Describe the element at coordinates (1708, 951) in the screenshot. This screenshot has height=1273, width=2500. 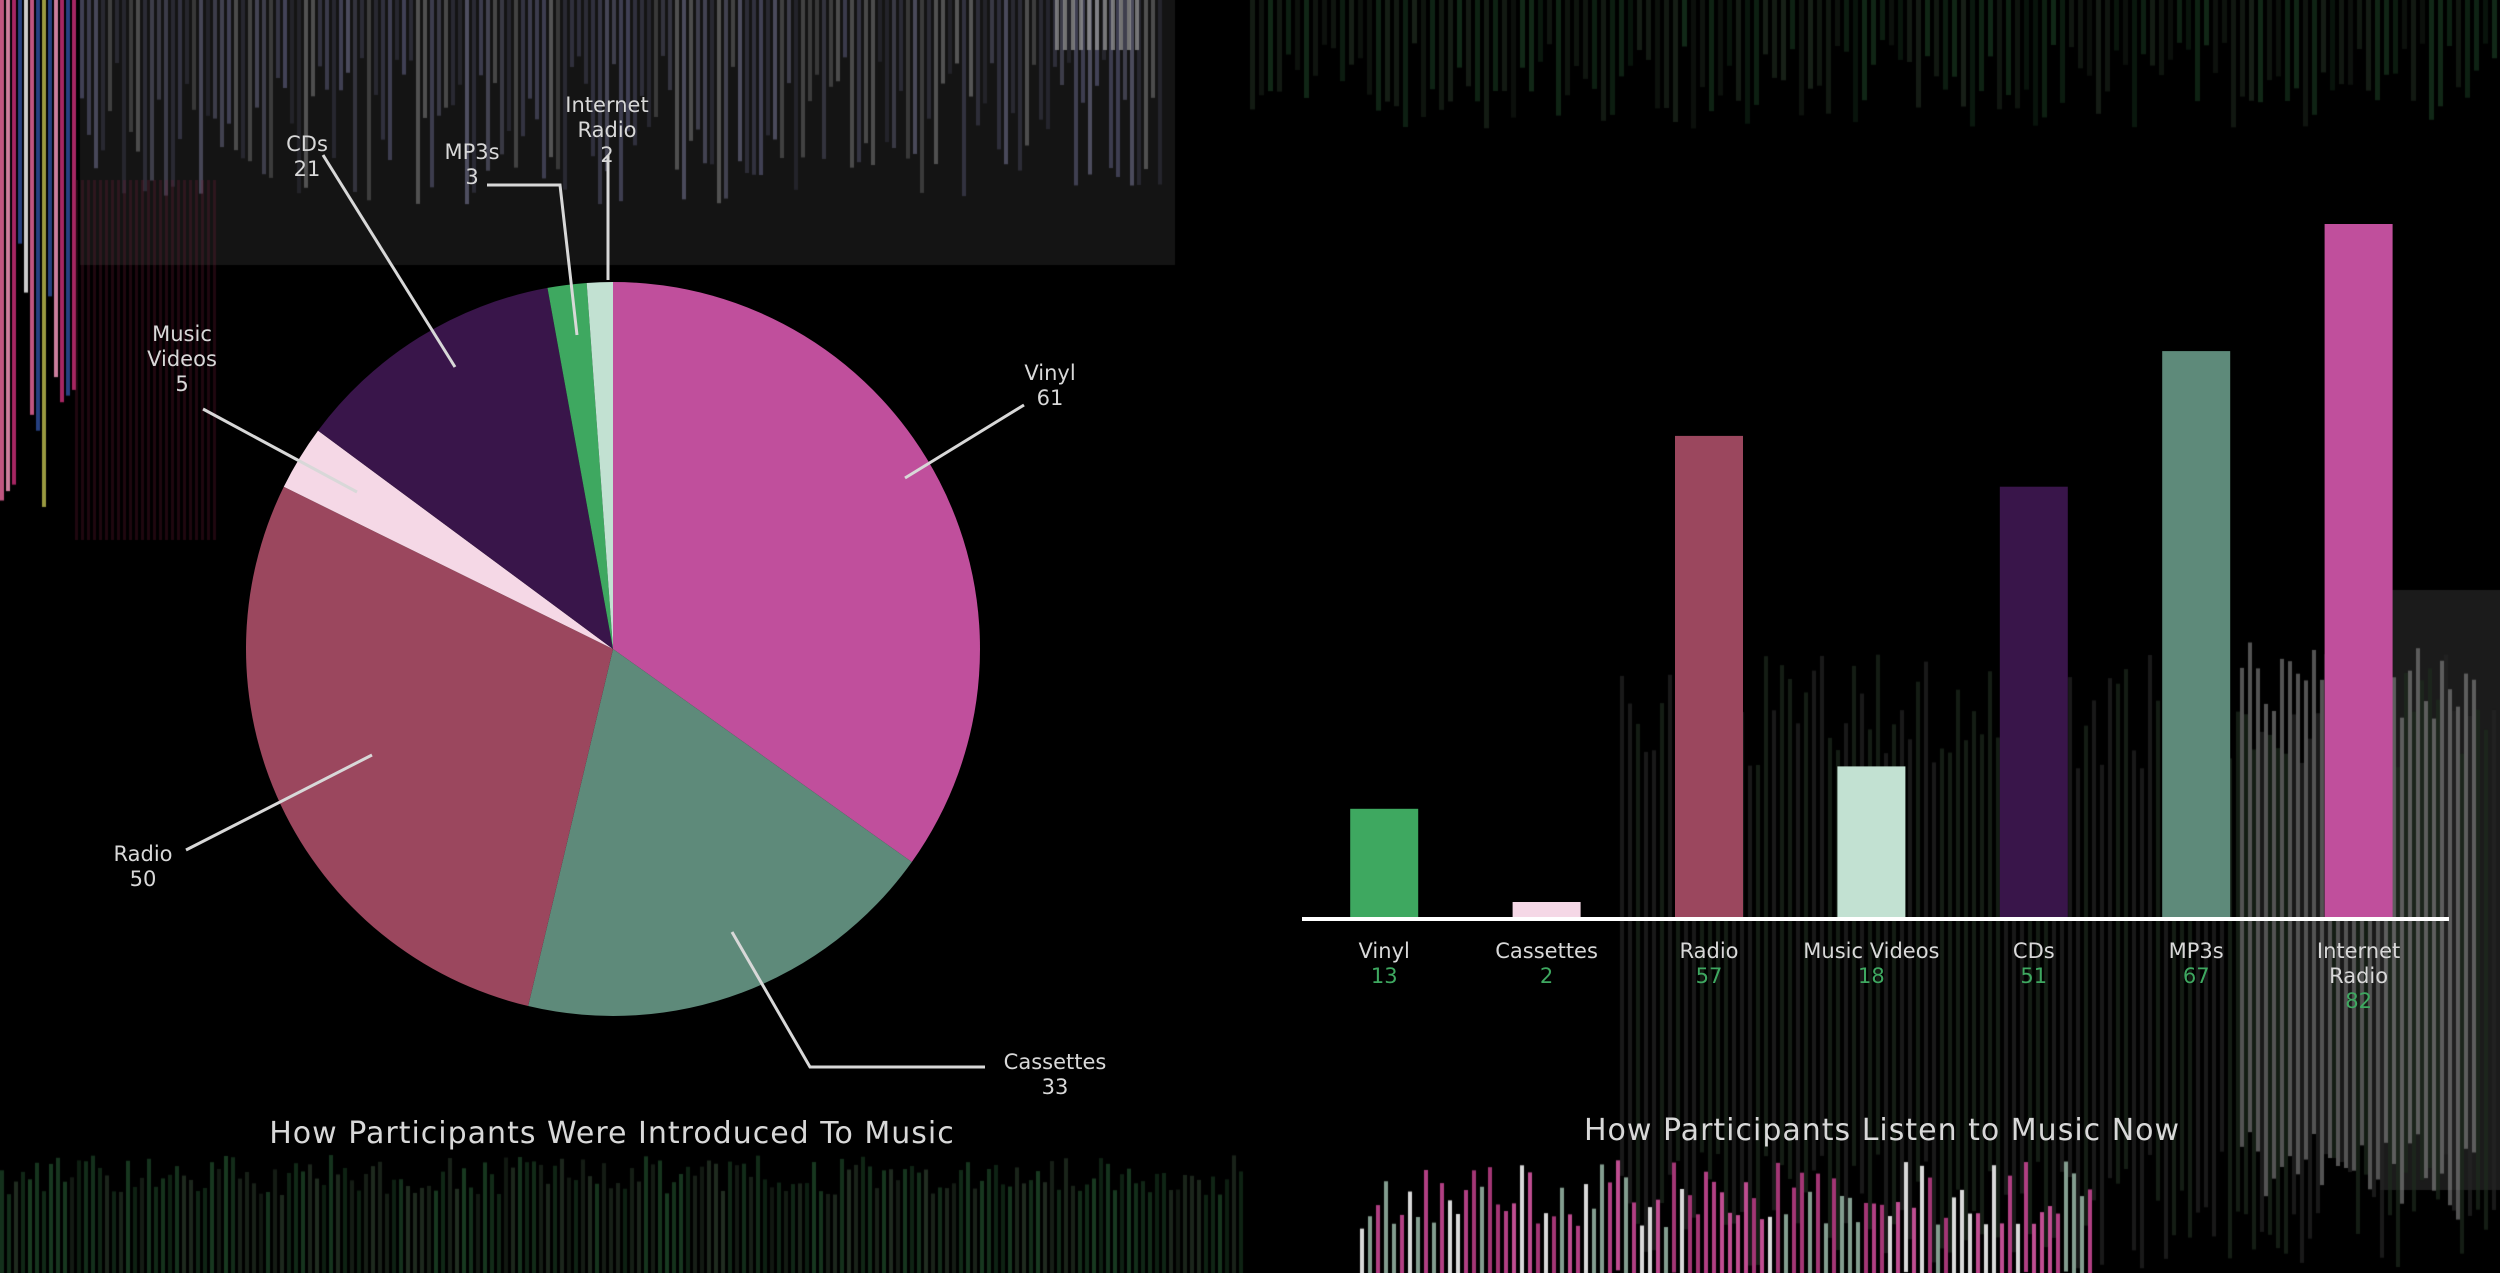
I see `bar-category-label-radio: Radio` at that location.